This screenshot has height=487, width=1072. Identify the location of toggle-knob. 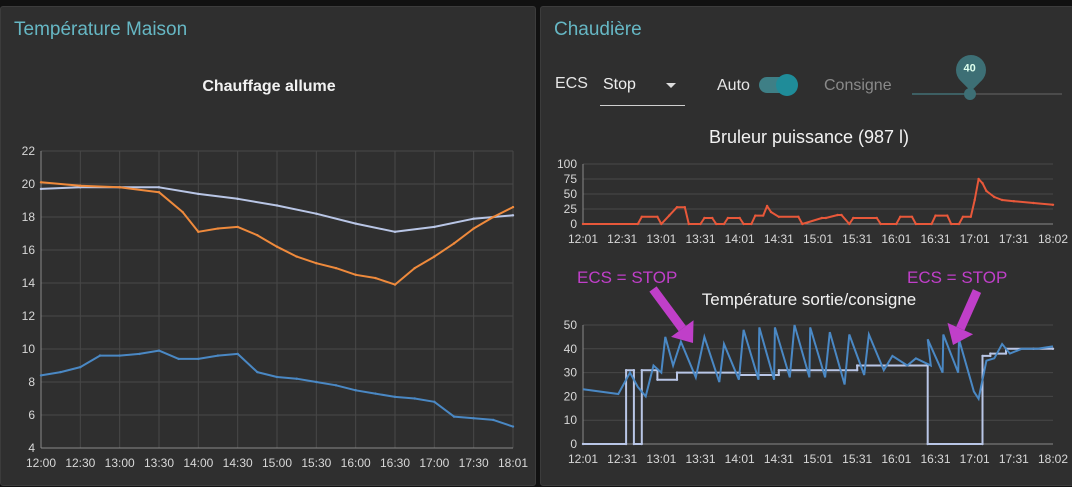
(787, 85).